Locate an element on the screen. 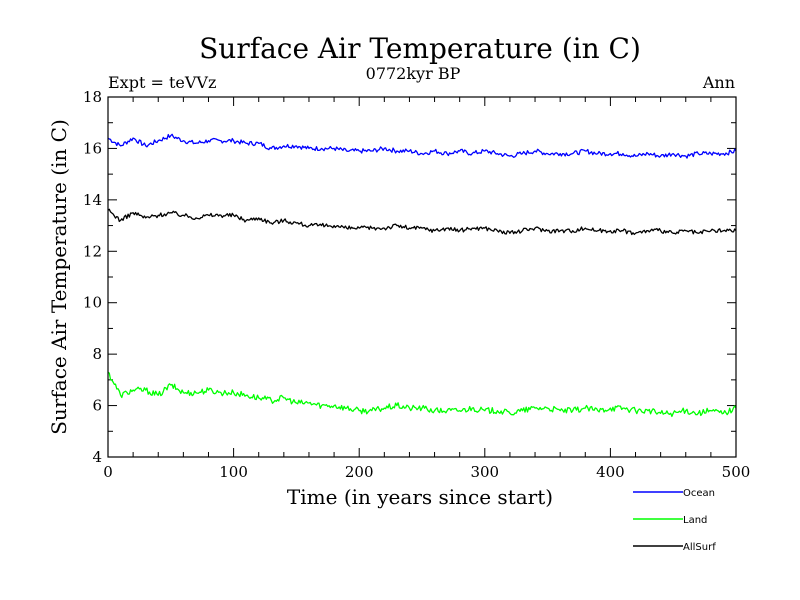  y-tick-label: 14 is located at coordinates (92, 200).